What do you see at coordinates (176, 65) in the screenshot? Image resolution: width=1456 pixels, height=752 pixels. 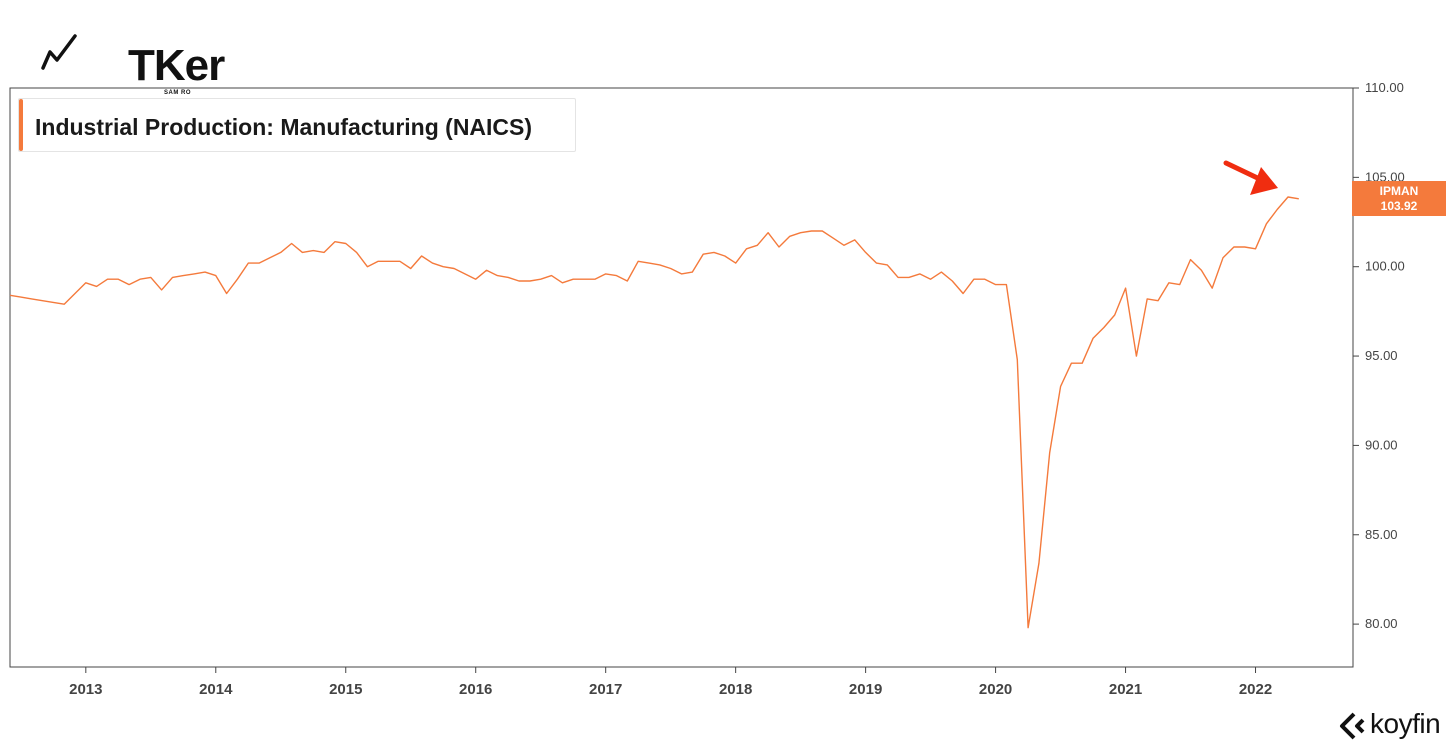 I see `brand-name: TKer` at bounding box center [176, 65].